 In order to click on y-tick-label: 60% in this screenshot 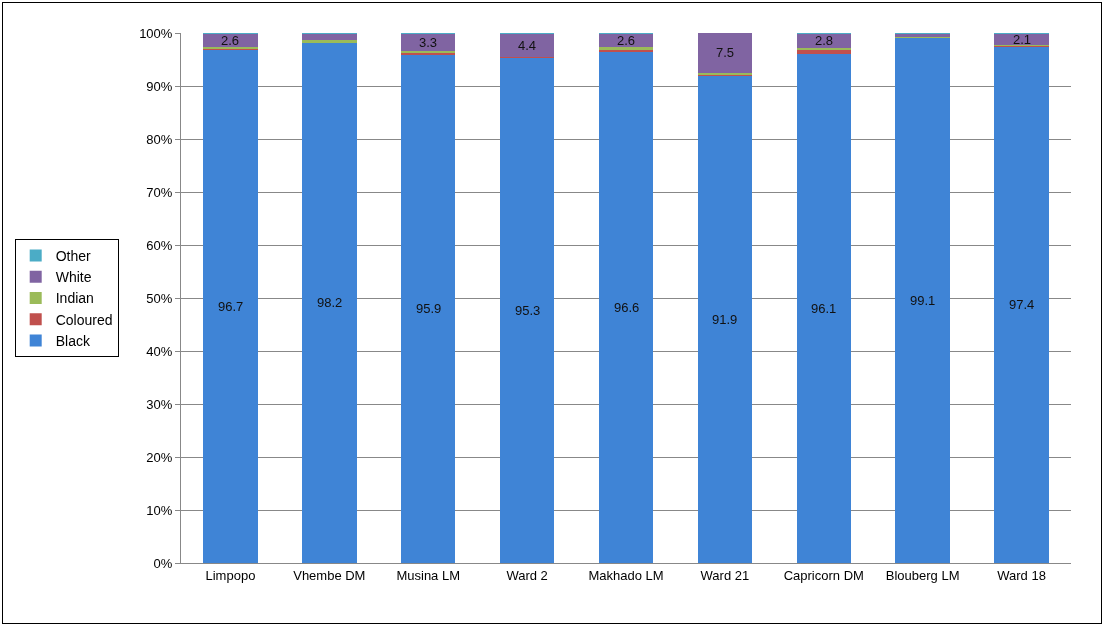, I will do `click(159, 245)`.